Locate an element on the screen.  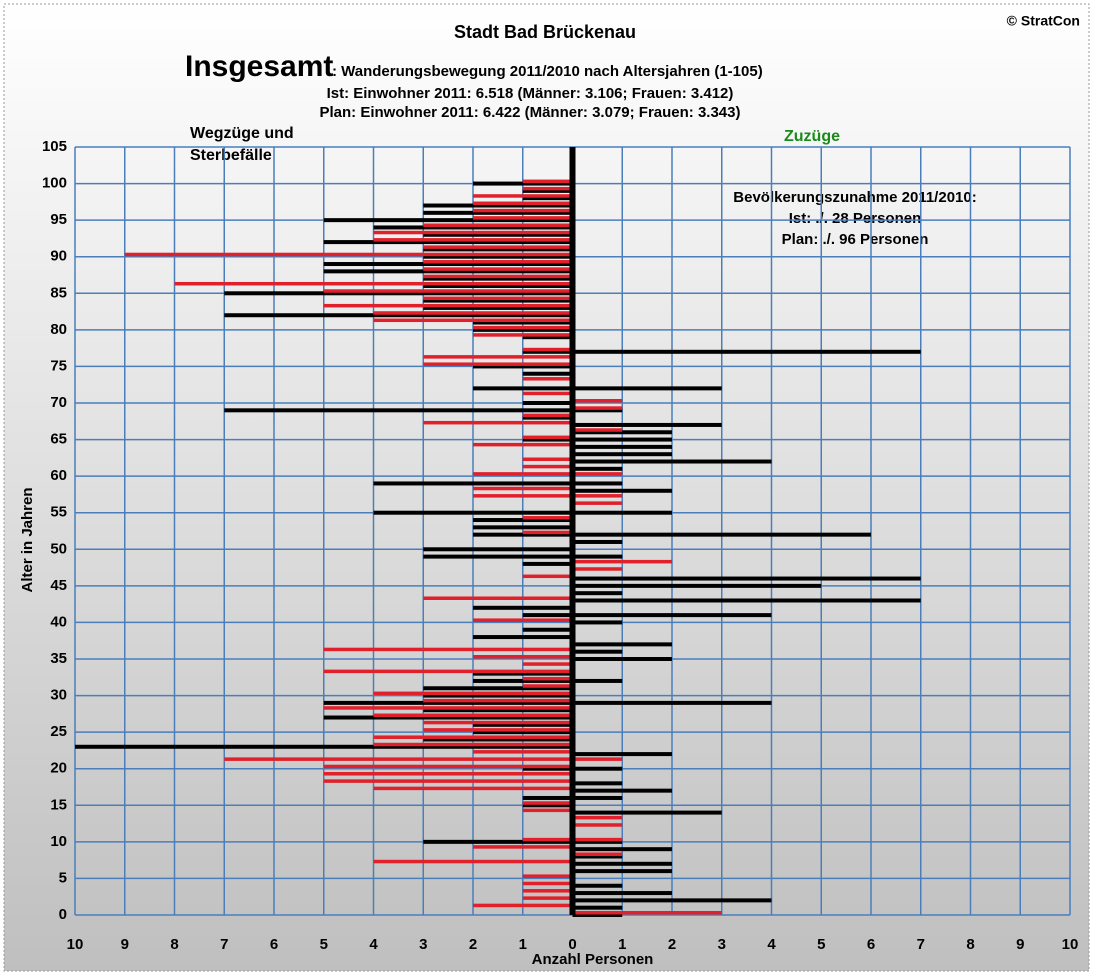
x-tick-label: 7 is located at coordinates (224, 944).